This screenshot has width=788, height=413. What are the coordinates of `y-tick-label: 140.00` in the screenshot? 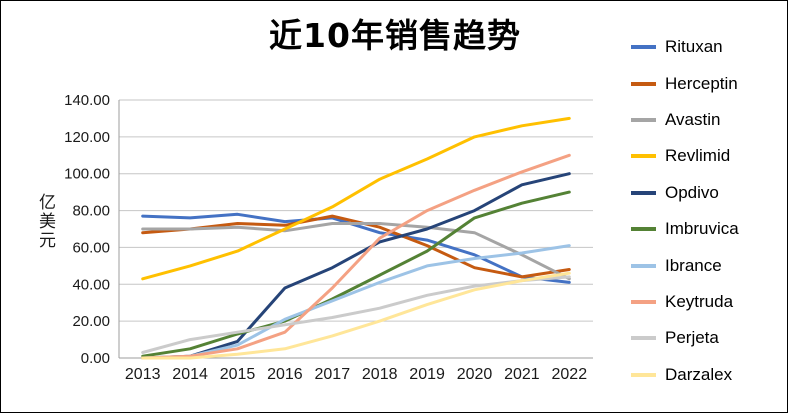 It's located at (87, 100).